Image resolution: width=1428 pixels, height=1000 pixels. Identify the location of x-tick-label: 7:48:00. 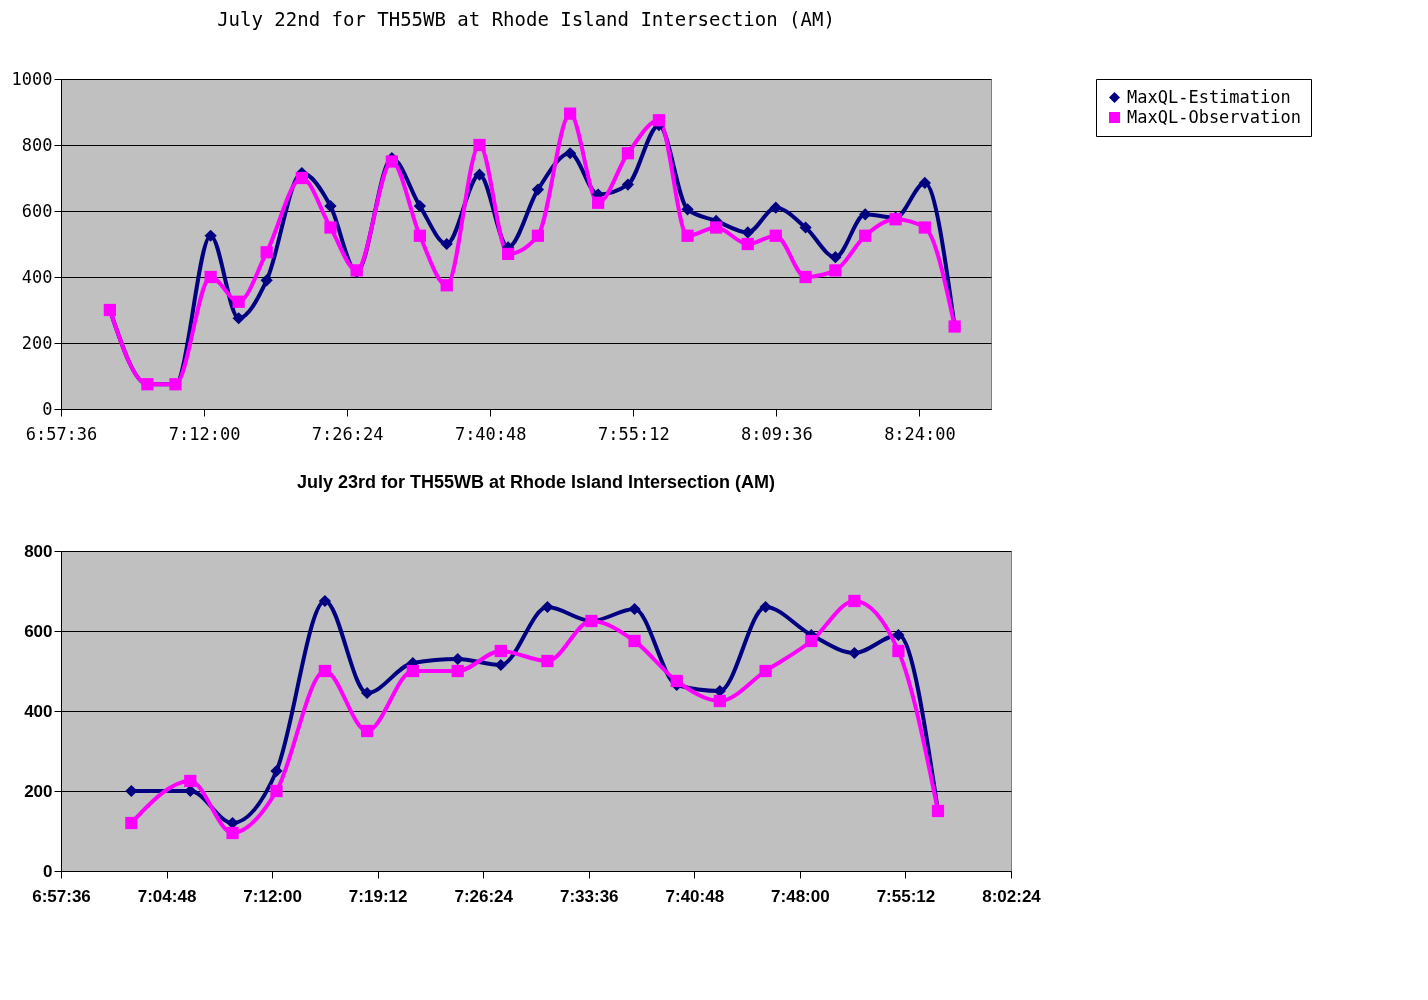
(800, 896).